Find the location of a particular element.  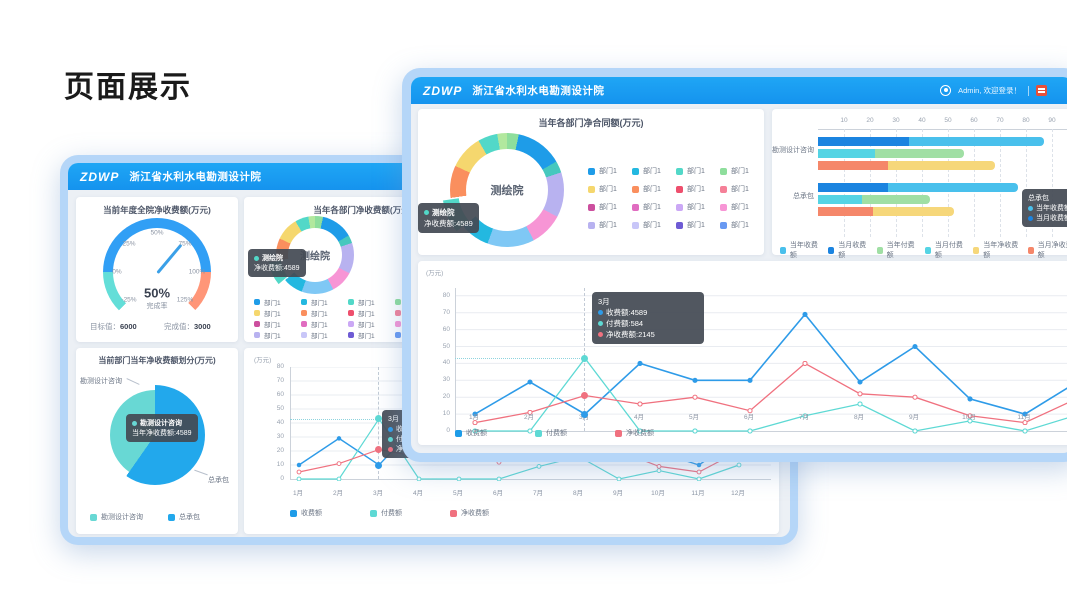

user-icon is located at coordinates (946, 90).